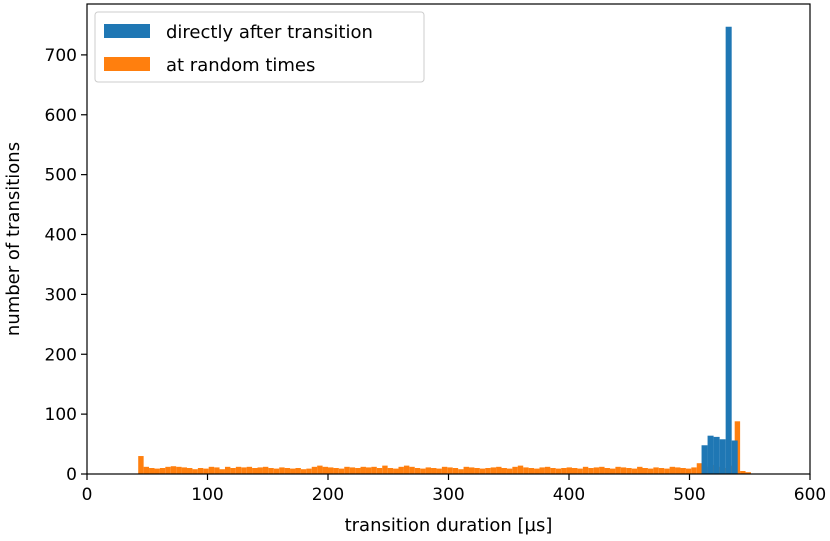  Describe the element at coordinates (240, 65) in the screenshot. I see `legend-label-random-times: at random times` at that location.